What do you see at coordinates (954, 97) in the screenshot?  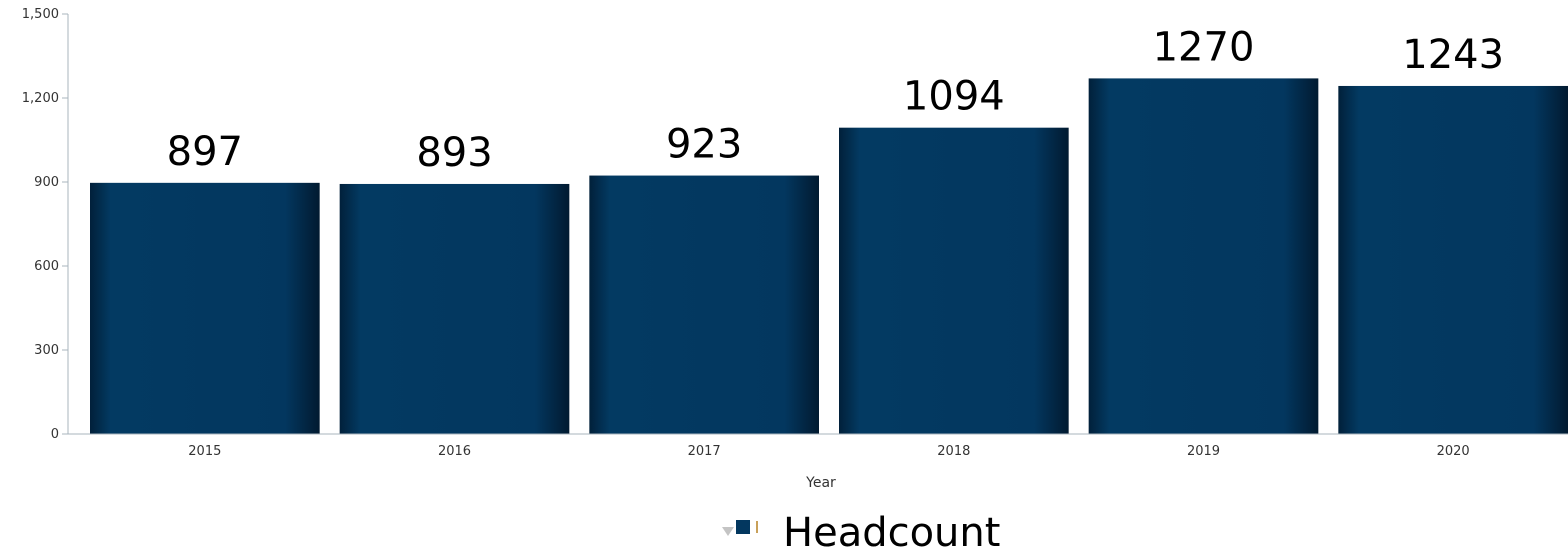 I see `data-label-2018: 1094` at bounding box center [954, 97].